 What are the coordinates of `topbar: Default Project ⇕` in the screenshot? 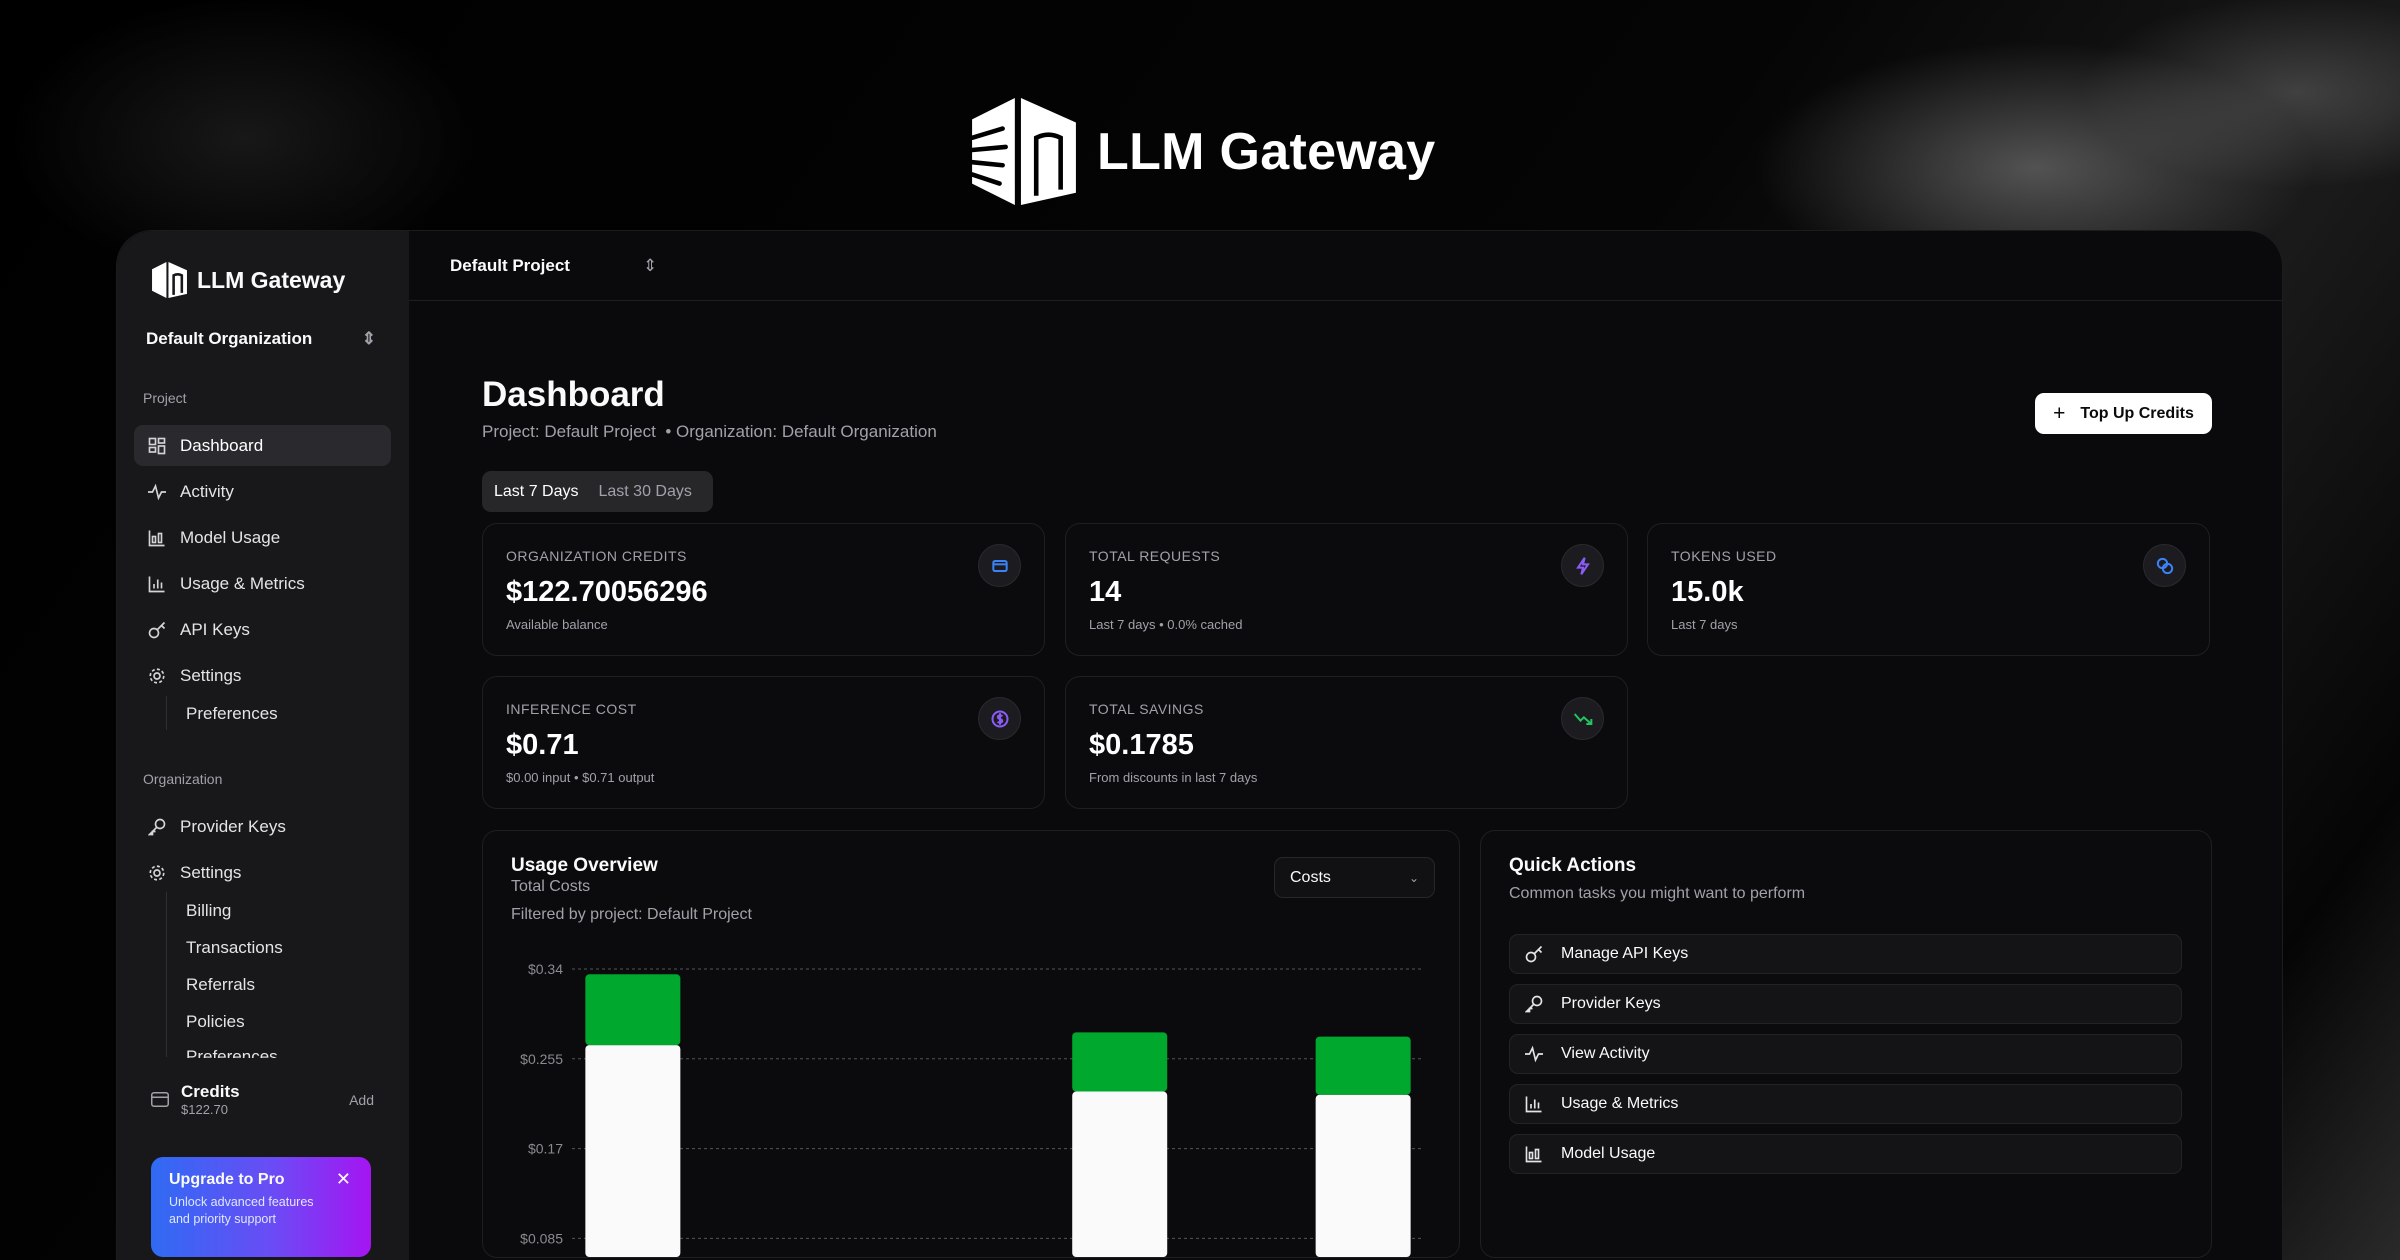 It's located at (1345, 266).